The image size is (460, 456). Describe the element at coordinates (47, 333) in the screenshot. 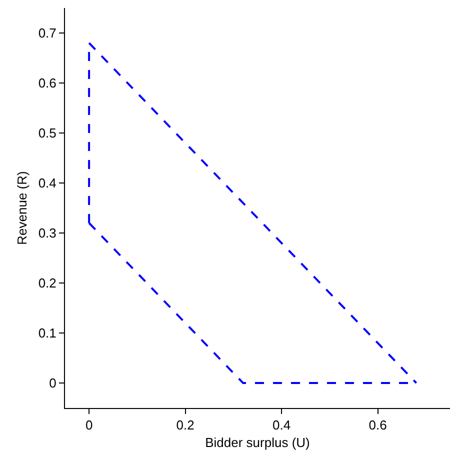

I see `y-tick-label: 0.1` at that location.